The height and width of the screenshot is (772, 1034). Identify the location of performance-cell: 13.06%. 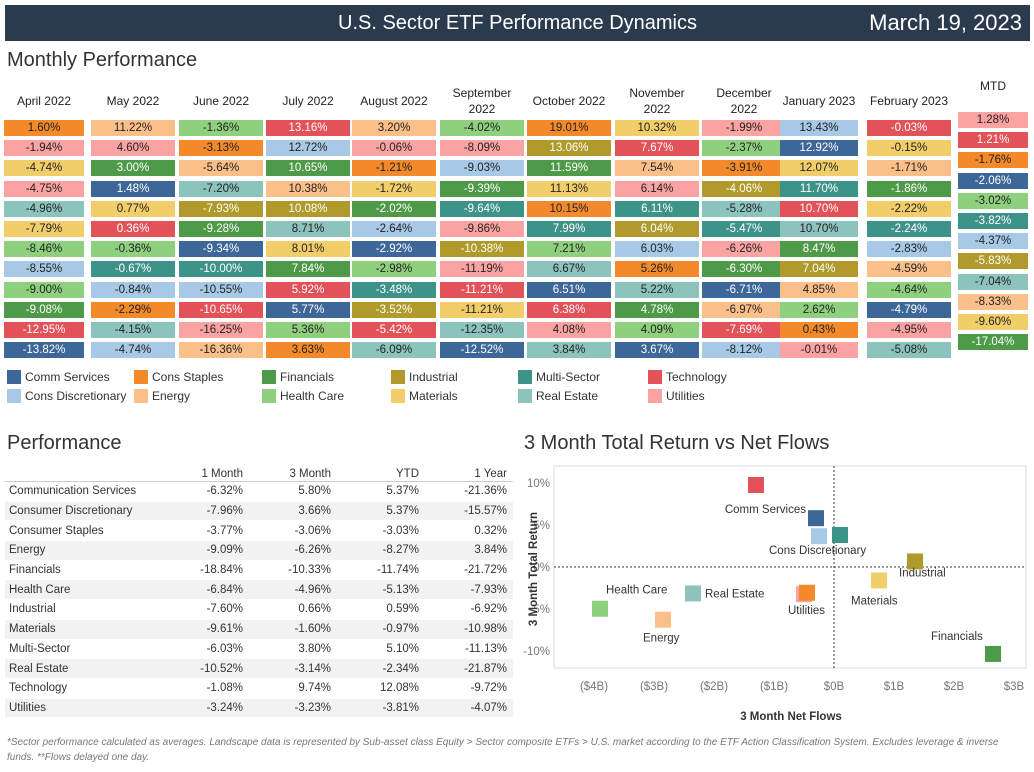
(569, 148).